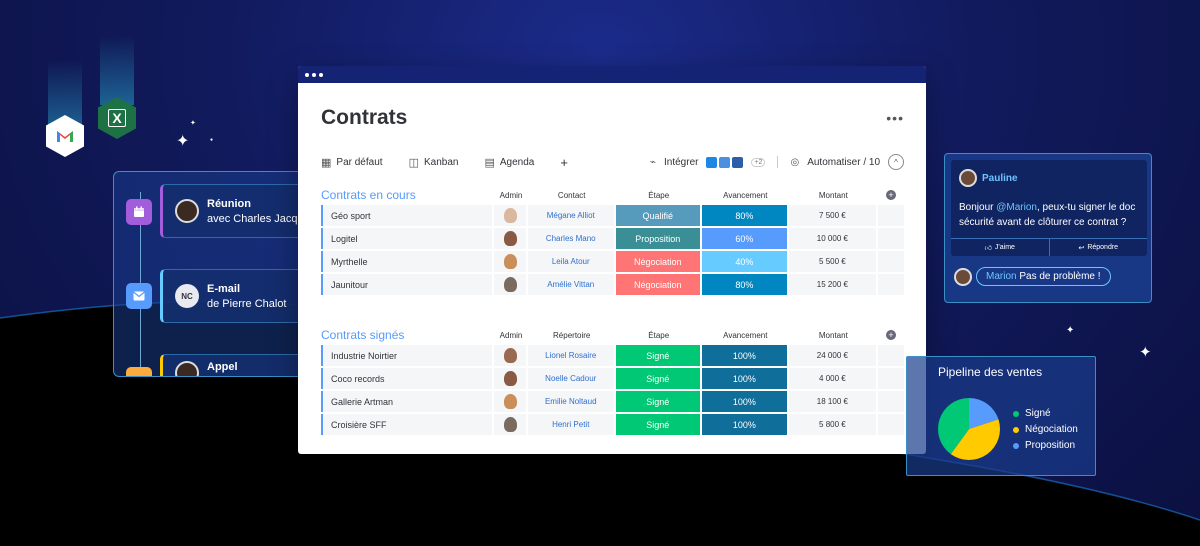 The height and width of the screenshot is (546, 1200). What do you see at coordinates (1051, 429) in the screenshot?
I see `legend-label: Négociation` at bounding box center [1051, 429].